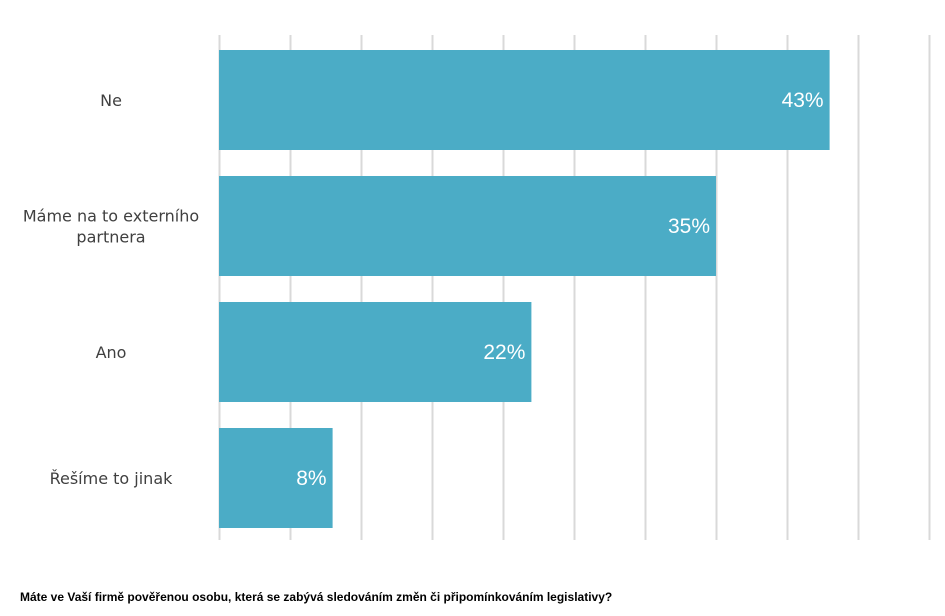 This screenshot has height=616, width=945. I want to click on value-label: 43%, so click(803, 100).